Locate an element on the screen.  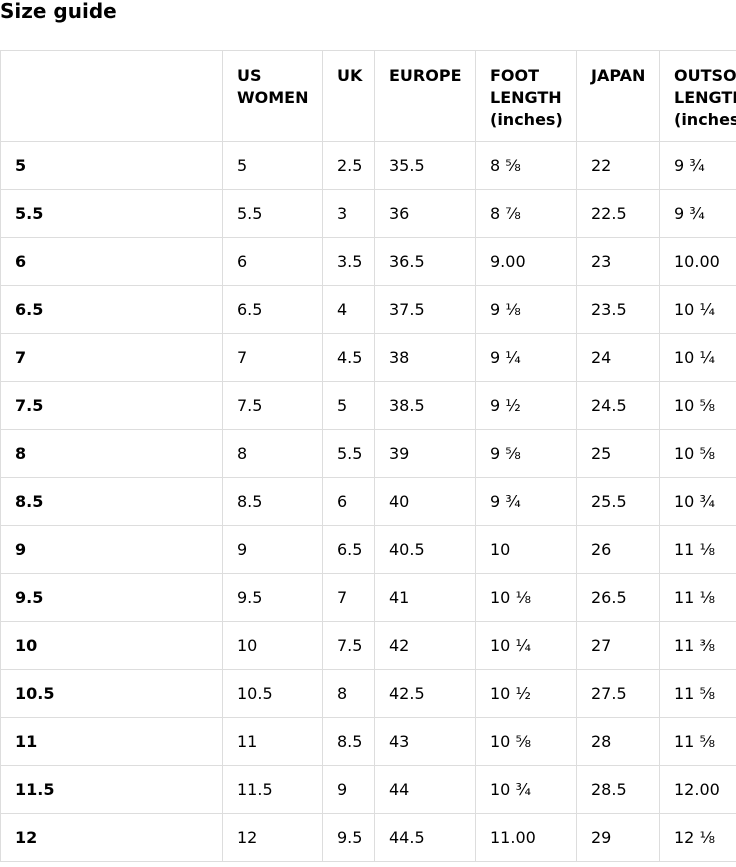
table-cell: 24.5 is located at coordinates (618, 405).